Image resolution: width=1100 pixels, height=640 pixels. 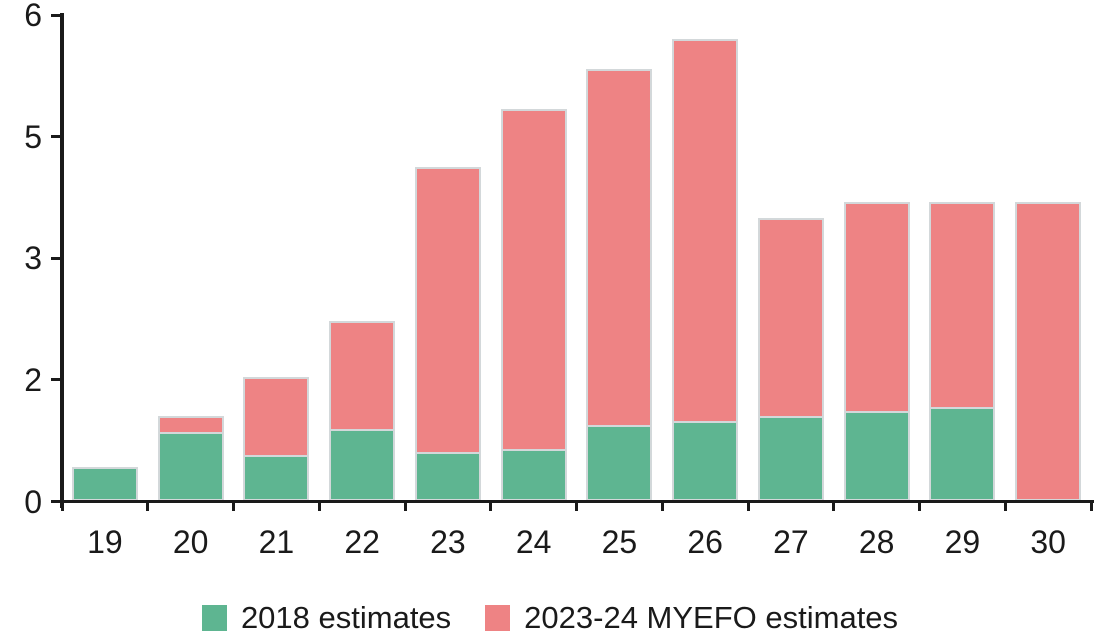 What do you see at coordinates (346, 617) in the screenshot?
I see `legend-label-2018-estimates: 2018 estimates` at bounding box center [346, 617].